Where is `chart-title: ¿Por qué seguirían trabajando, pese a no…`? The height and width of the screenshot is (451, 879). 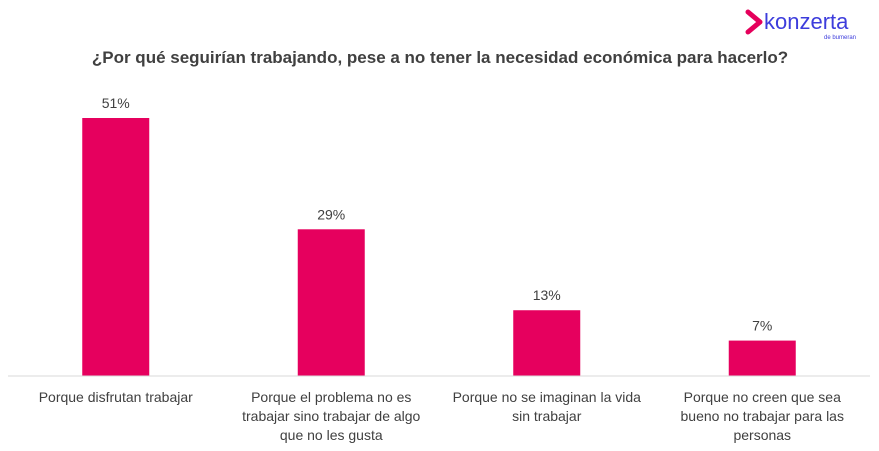
chart-title: ¿Por qué seguirían trabajando, pese a no… is located at coordinates (440, 57).